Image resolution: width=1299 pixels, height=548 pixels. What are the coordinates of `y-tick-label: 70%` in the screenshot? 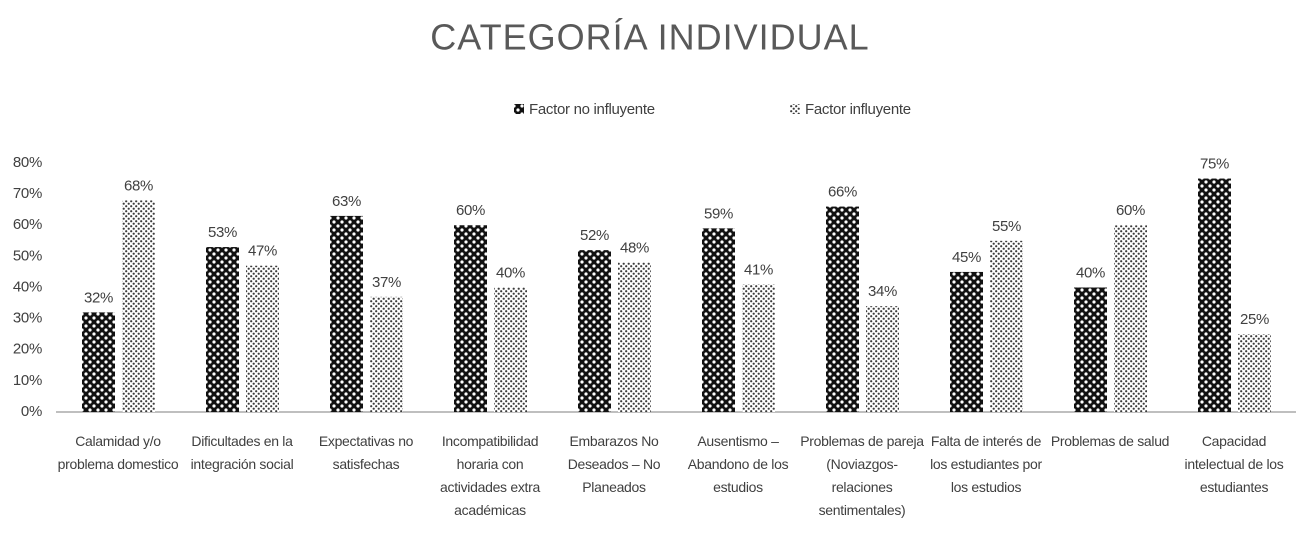 It's located at (27, 193).